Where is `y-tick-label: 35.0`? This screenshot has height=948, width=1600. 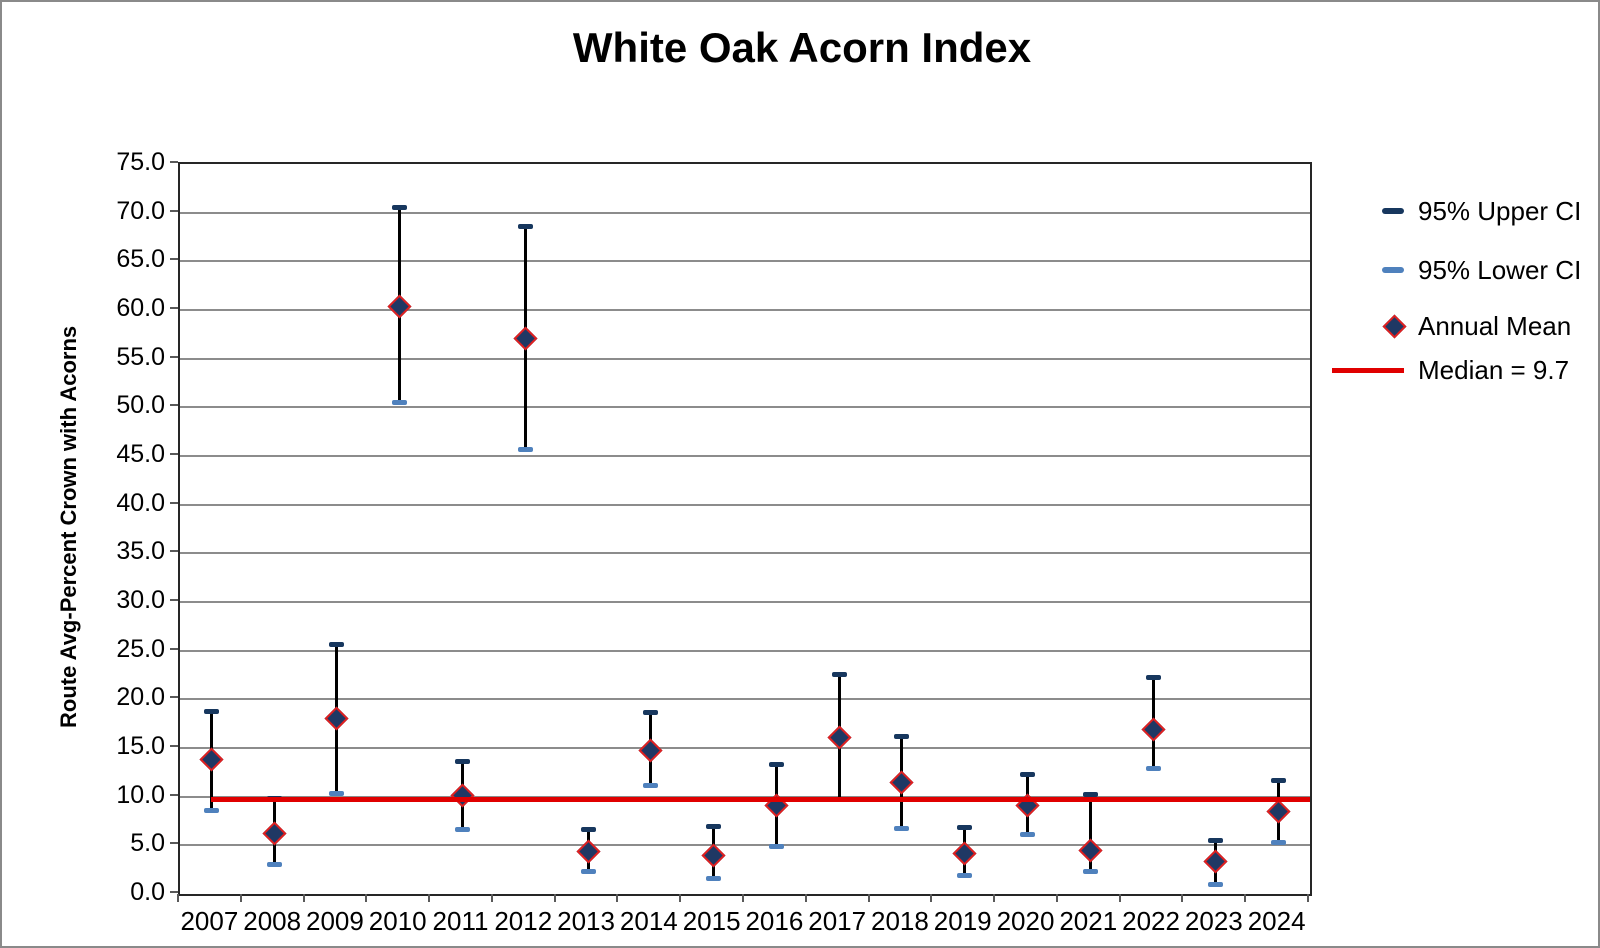 y-tick-label: 35.0 is located at coordinates (140, 551).